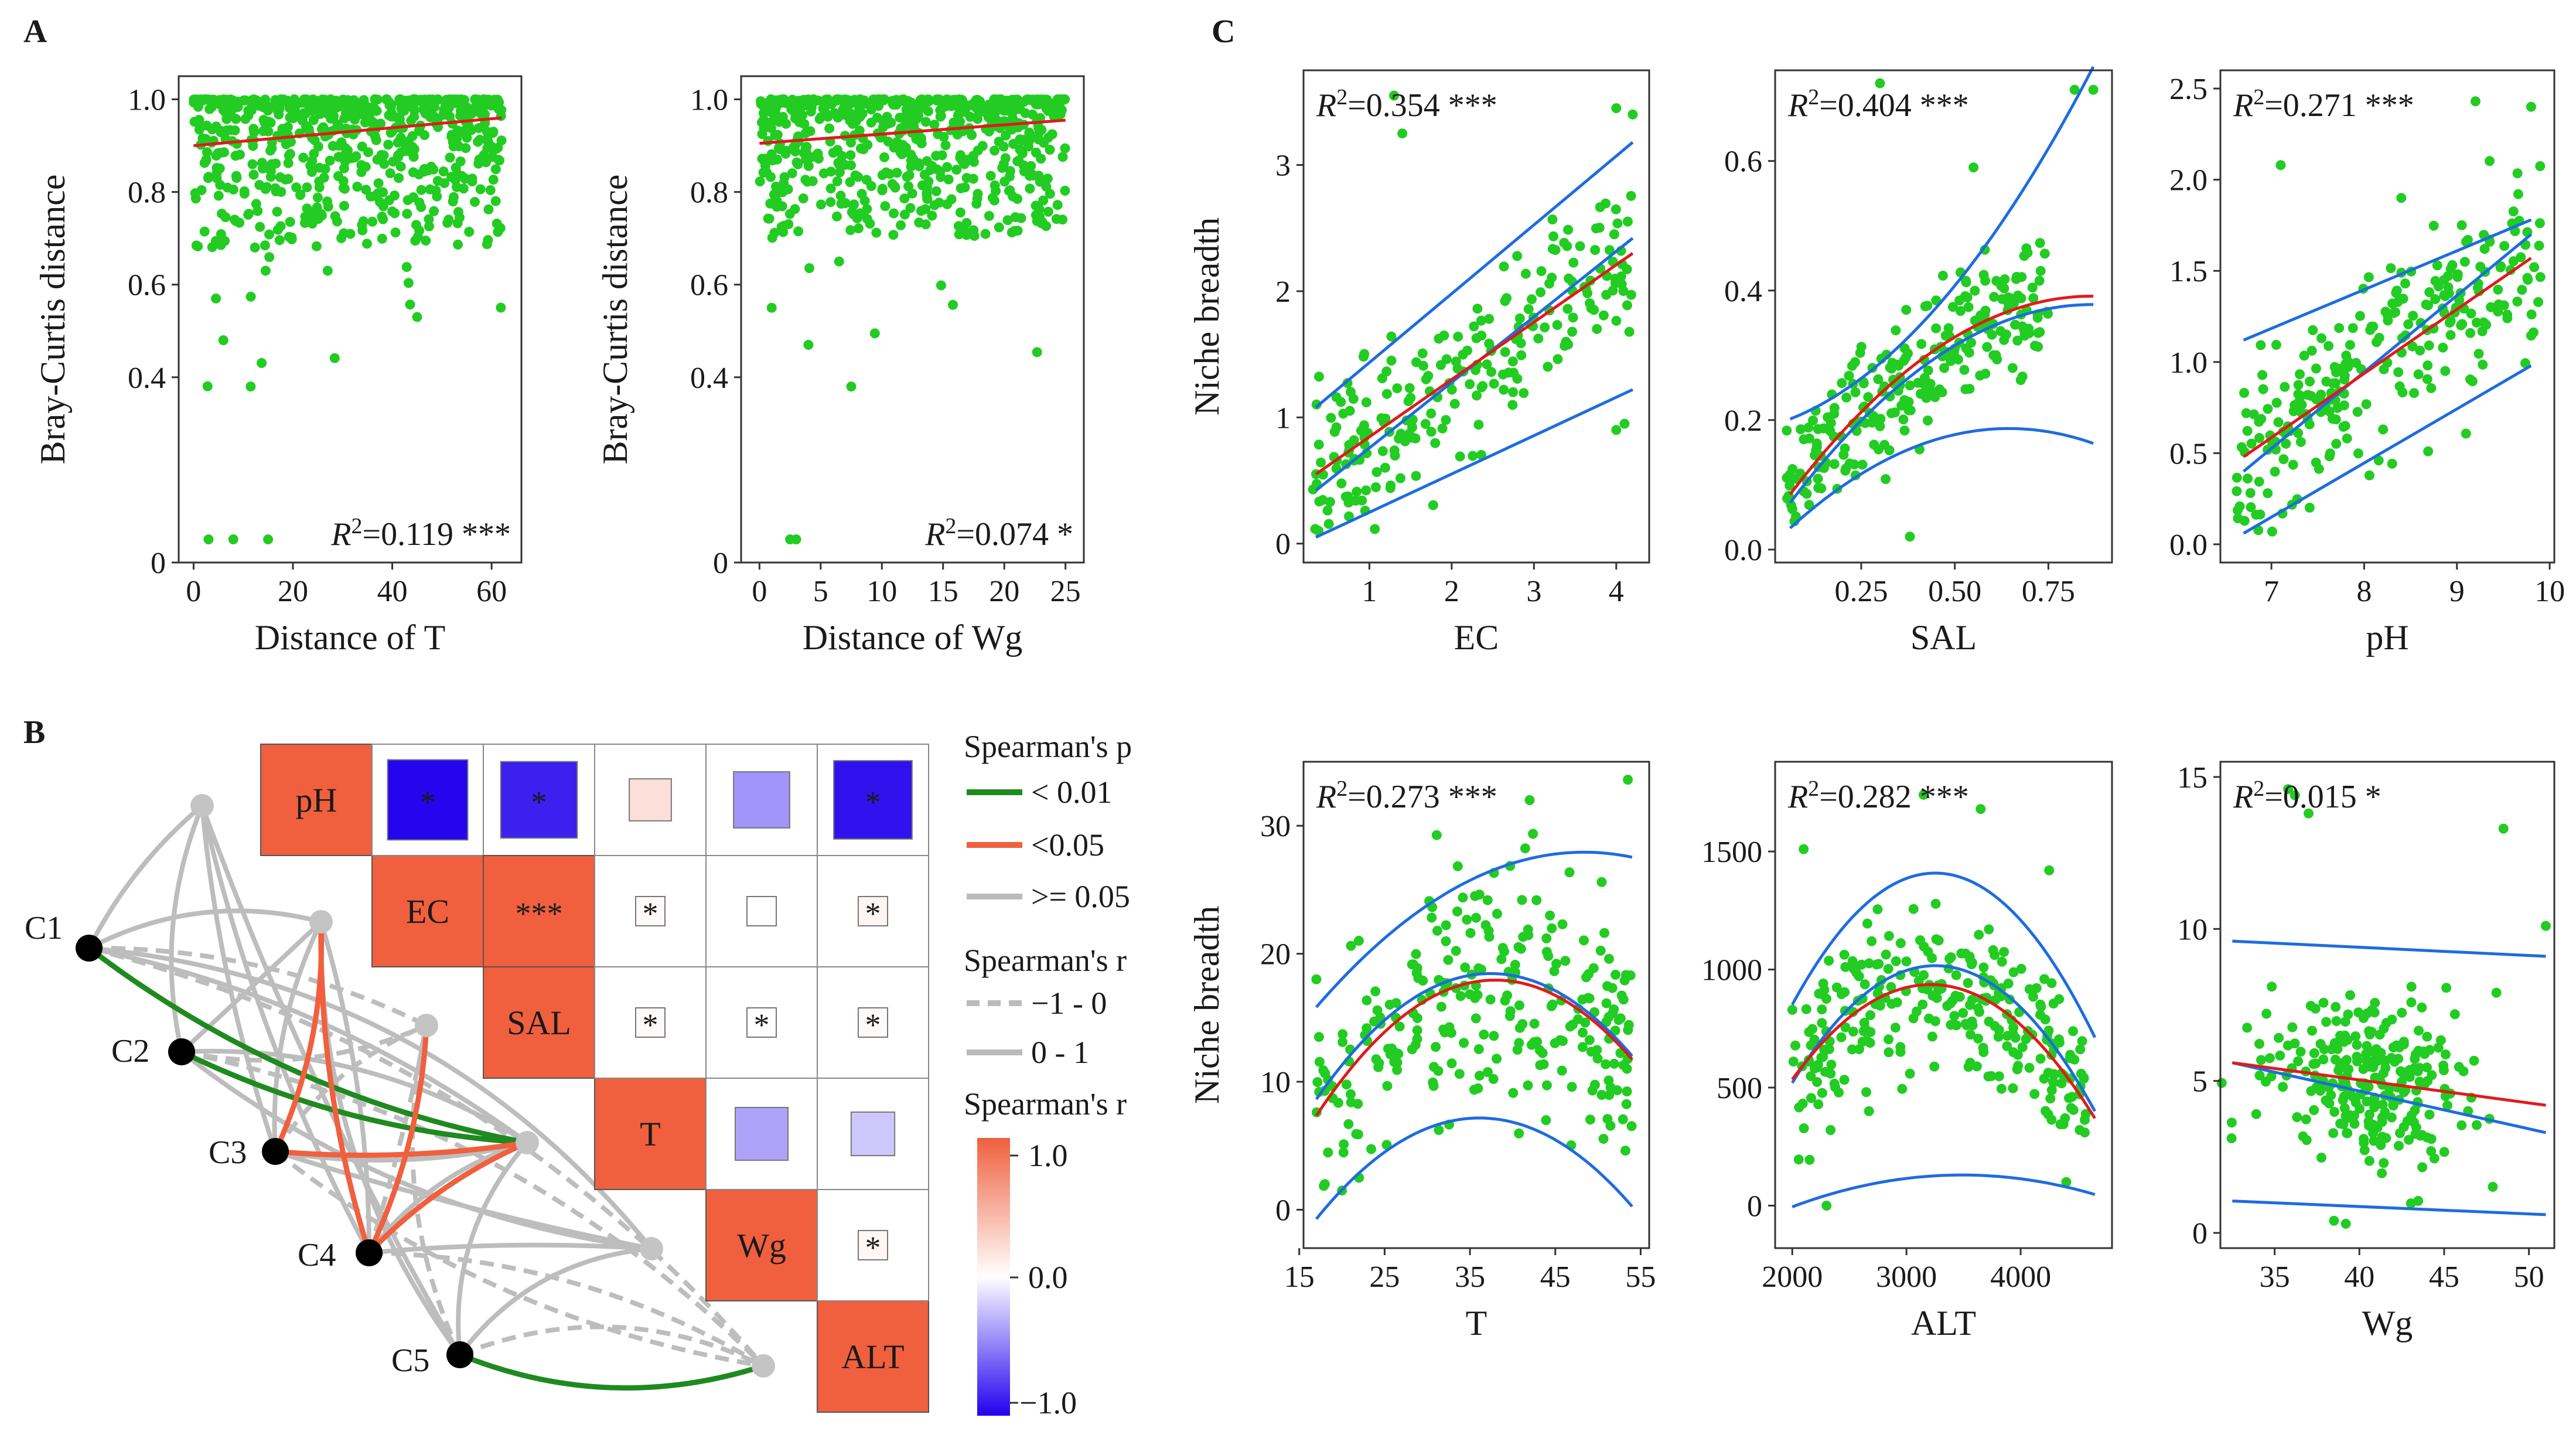  What do you see at coordinates (1451, 591) in the screenshot?
I see `x-tick-label: 2` at bounding box center [1451, 591].